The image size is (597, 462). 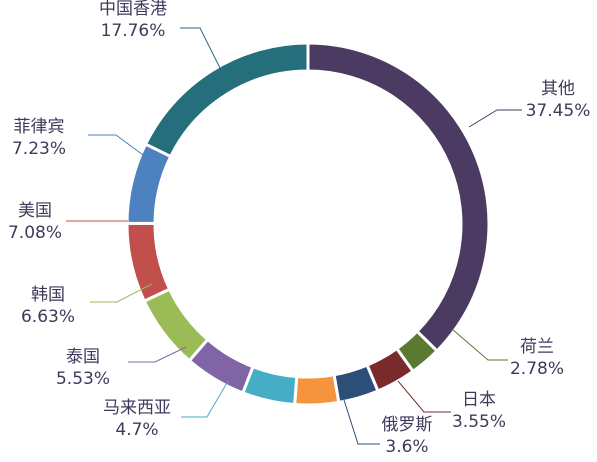 I want to click on slice-name-label: 其他, so click(x=558, y=89).